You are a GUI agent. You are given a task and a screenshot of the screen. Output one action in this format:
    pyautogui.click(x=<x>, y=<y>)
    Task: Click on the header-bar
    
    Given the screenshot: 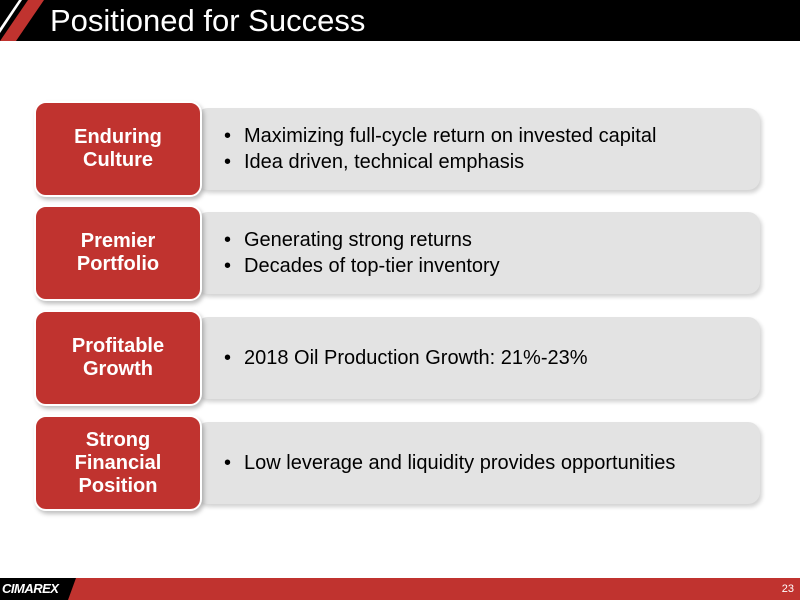 What is the action you would take?
    pyautogui.click(x=400, y=20)
    